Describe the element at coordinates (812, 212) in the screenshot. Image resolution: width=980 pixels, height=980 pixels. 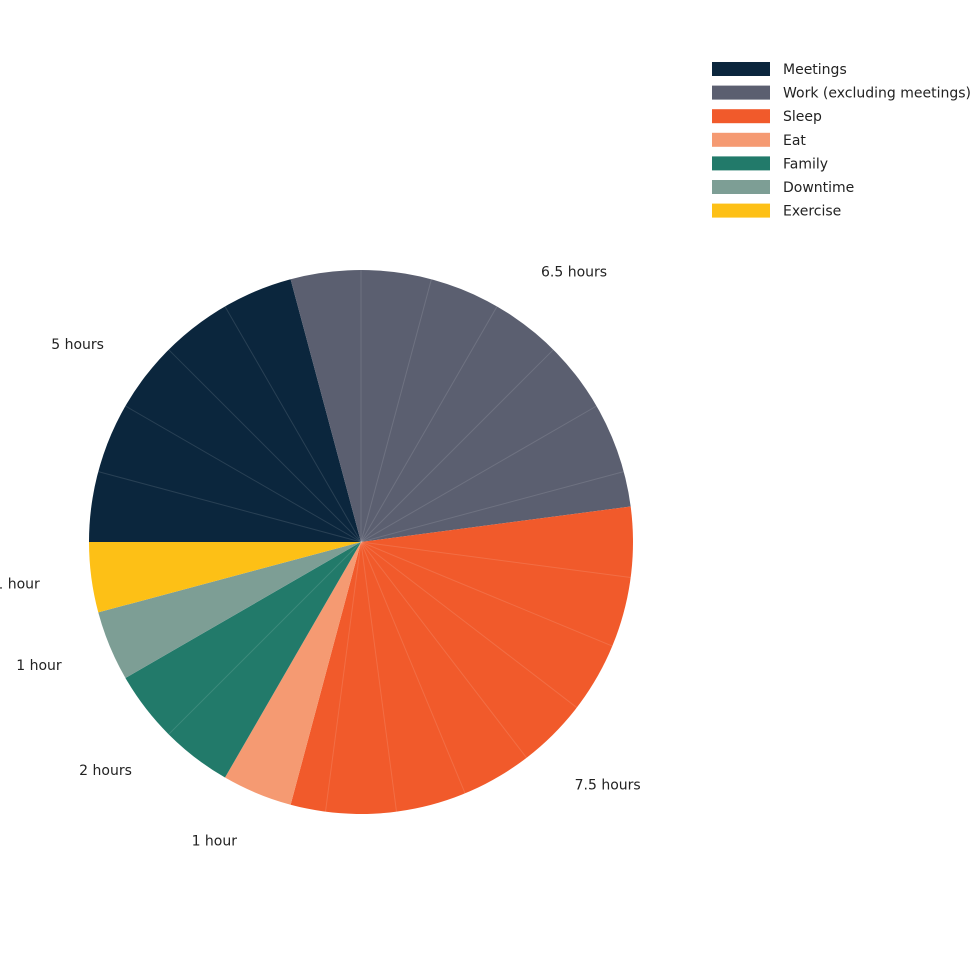
I see `legend-label: Exercise` at that location.